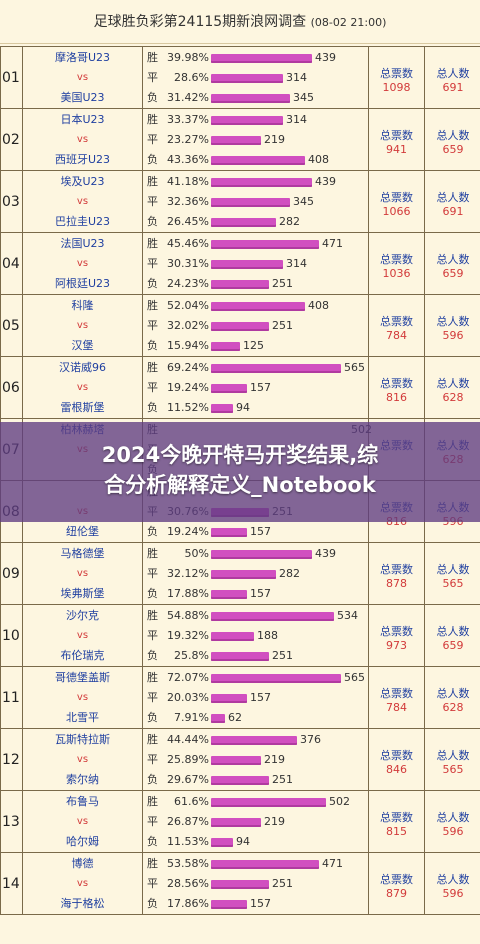 This screenshot has width=480, height=944. What do you see at coordinates (82, 841) in the screenshot?
I see `away-team-link: 哈尔姆` at bounding box center [82, 841].